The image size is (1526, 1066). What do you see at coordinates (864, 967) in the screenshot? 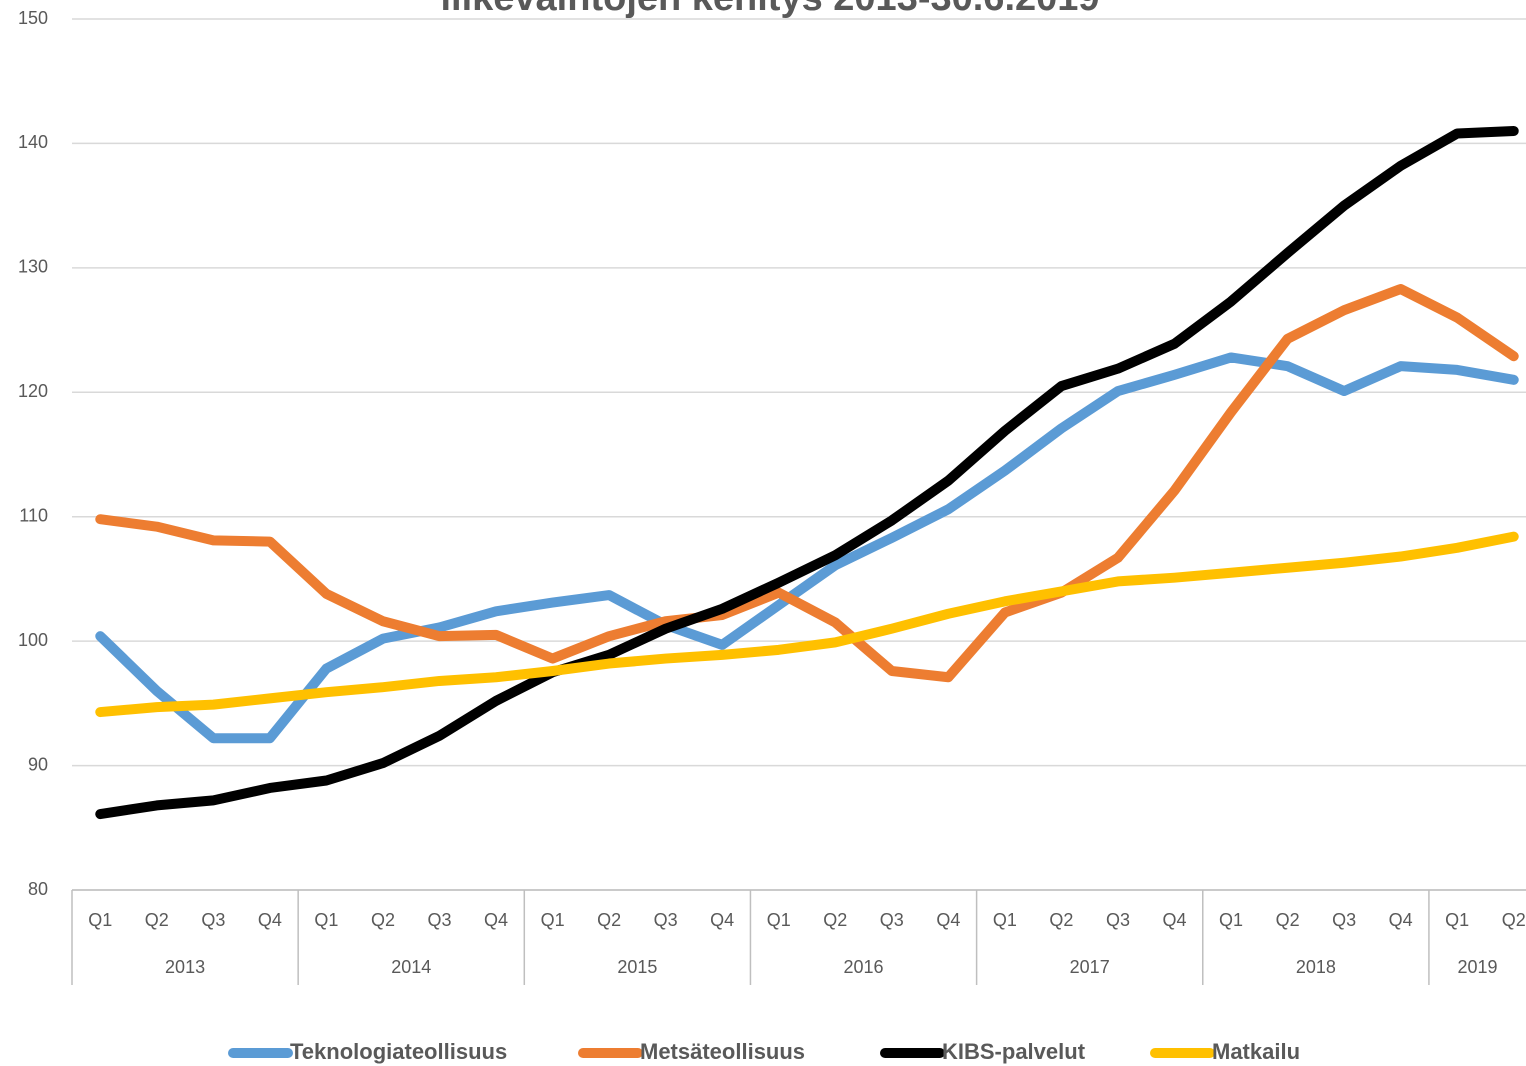
I see `group-label: 2016` at bounding box center [864, 967].